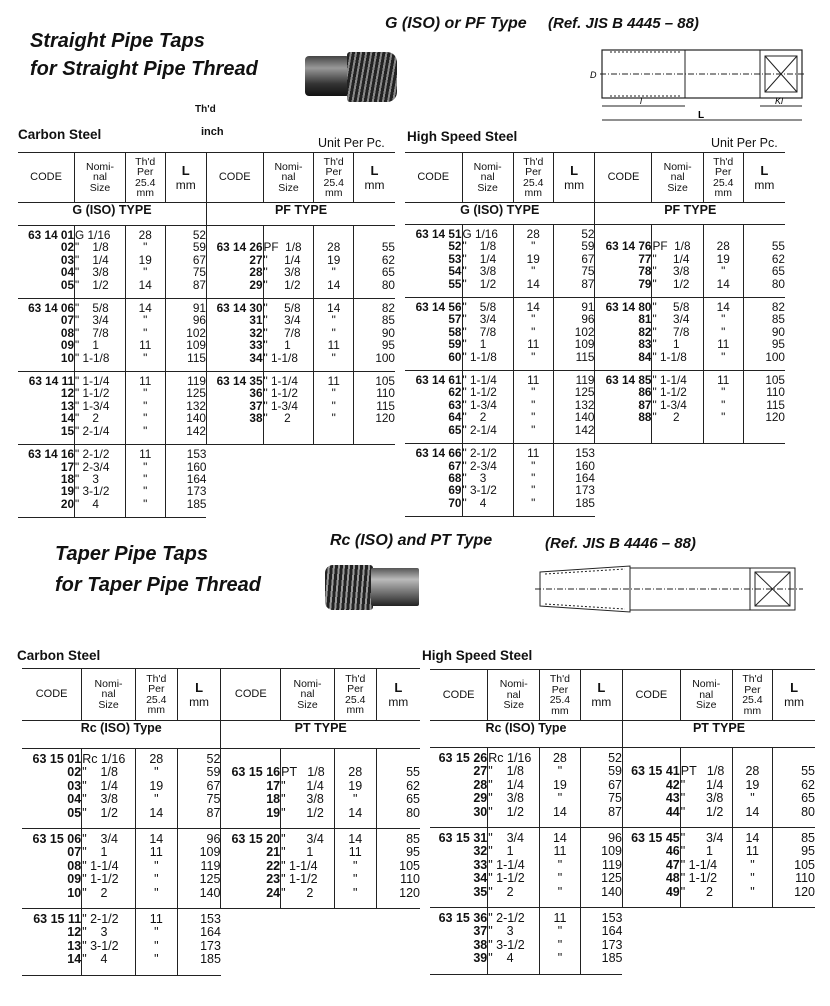 The height and width of the screenshot is (1006, 830). What do you see at coordinates (706, 788) in the screenshot?
I see `right-size-cell: PT 1/8 " 1/4 " 3/8 " 1/2` at bounding box center [706, 788].